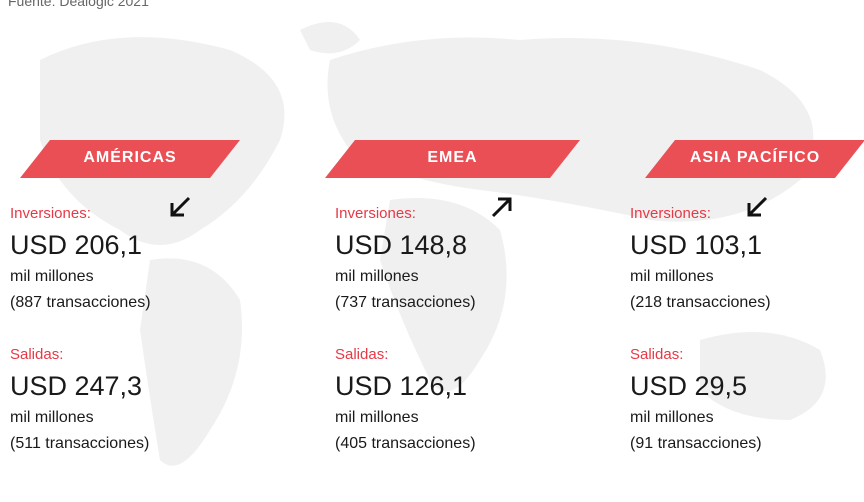  Describe the element at coordinates (696, 245) in the screenshot. I see `amount: USD 103,1` at that location.